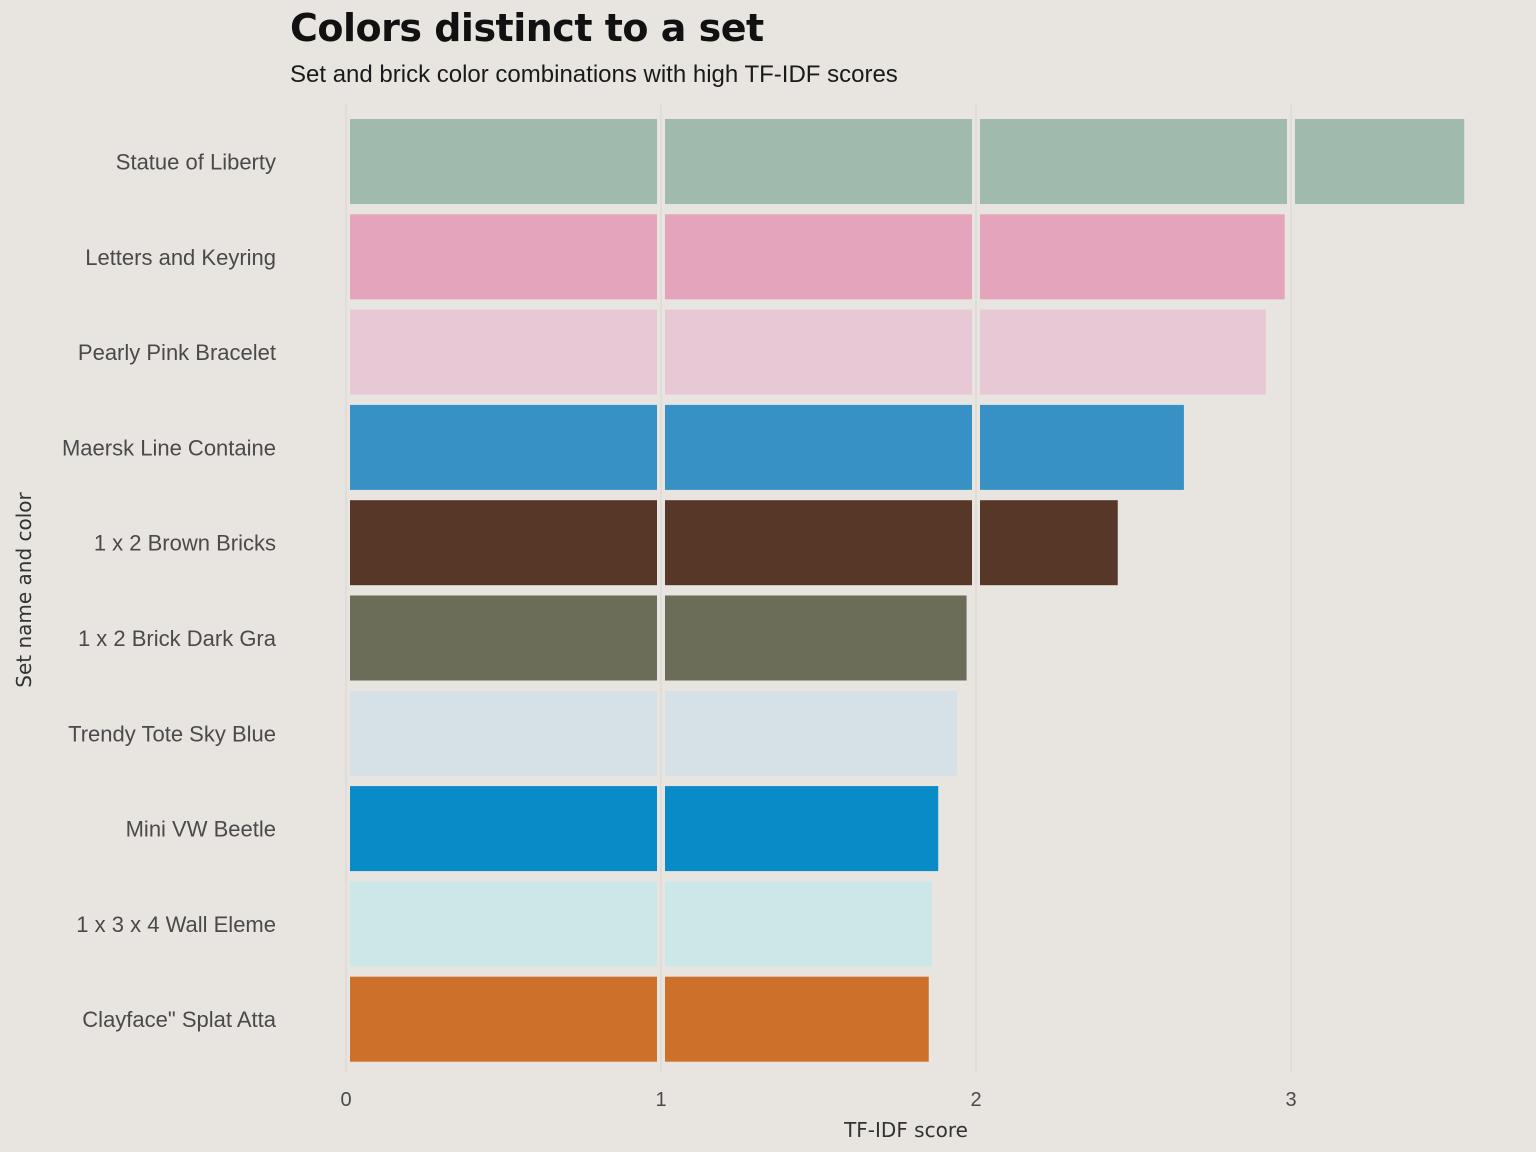  What do you see at coordinates (905, 1130) in the screenshot?
I see `x-axis-title: TF-IDF score` at bounding box center [905, 1130].